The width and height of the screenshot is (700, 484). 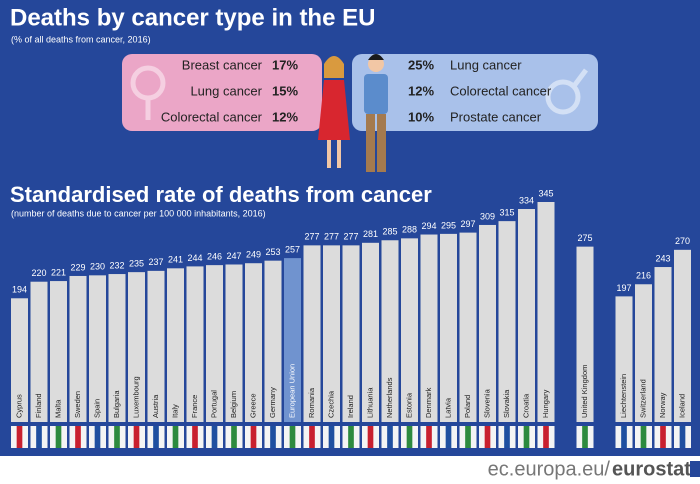 I want to click on x-tick-label: Italy, so click(x=174, y=411).